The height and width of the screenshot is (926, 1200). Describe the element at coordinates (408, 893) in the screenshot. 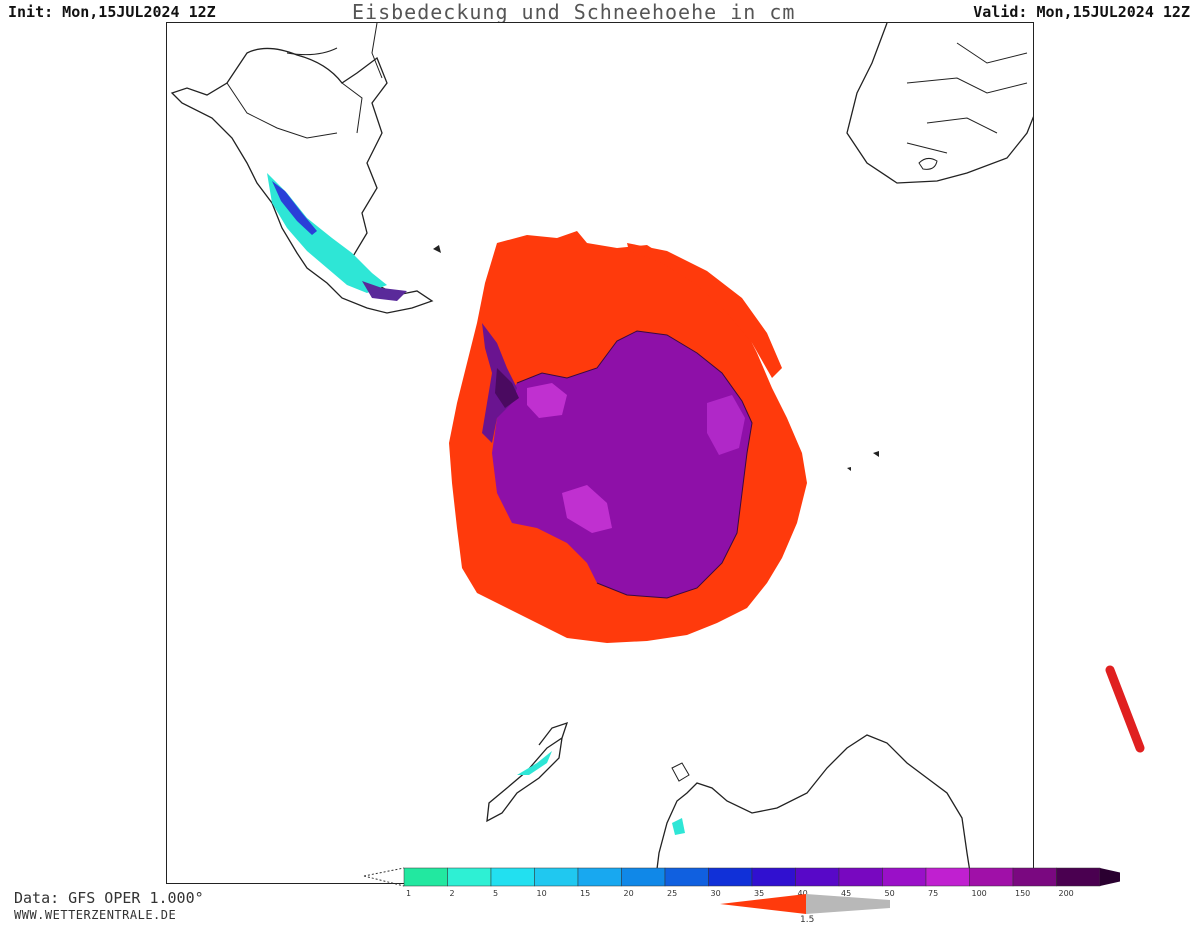

I see `legend-tick-label: 1` at that location.